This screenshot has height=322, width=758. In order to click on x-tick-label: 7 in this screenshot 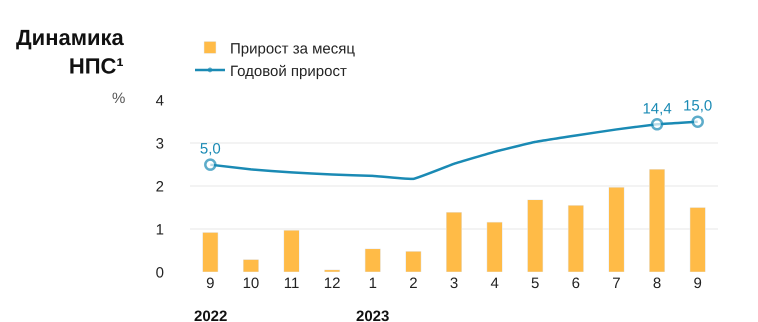, I will do `click(616, 283)`.